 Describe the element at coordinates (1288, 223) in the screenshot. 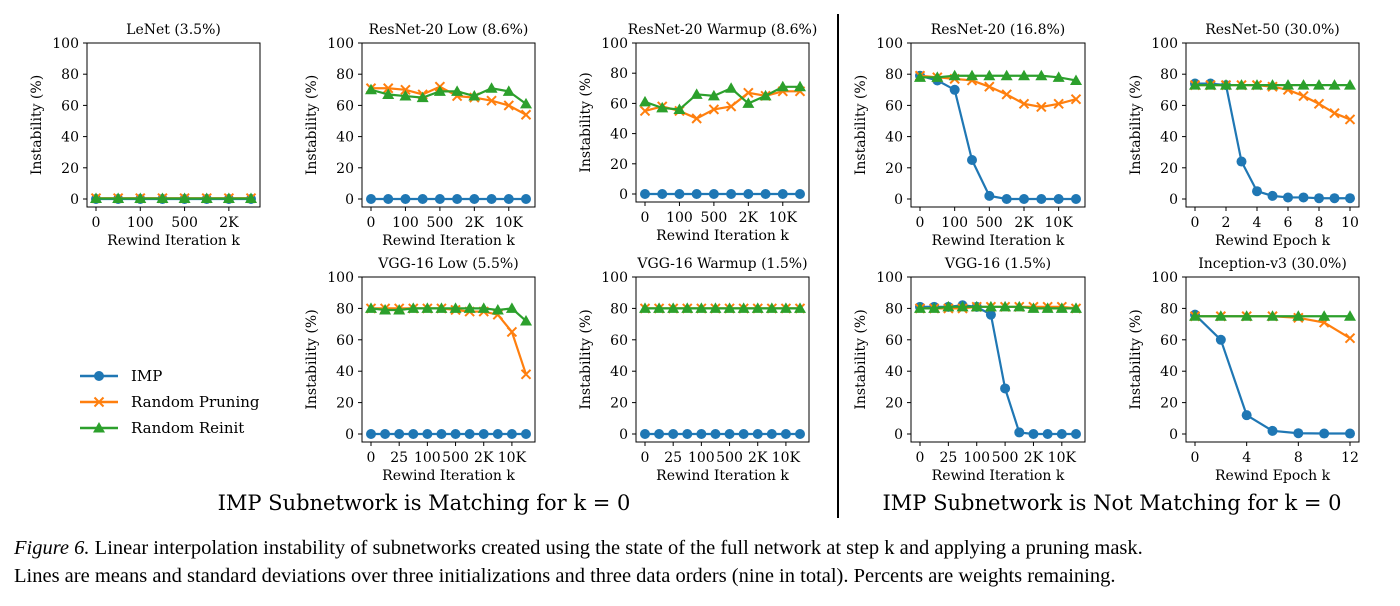

I see `x-tick-label: 6` at that location.